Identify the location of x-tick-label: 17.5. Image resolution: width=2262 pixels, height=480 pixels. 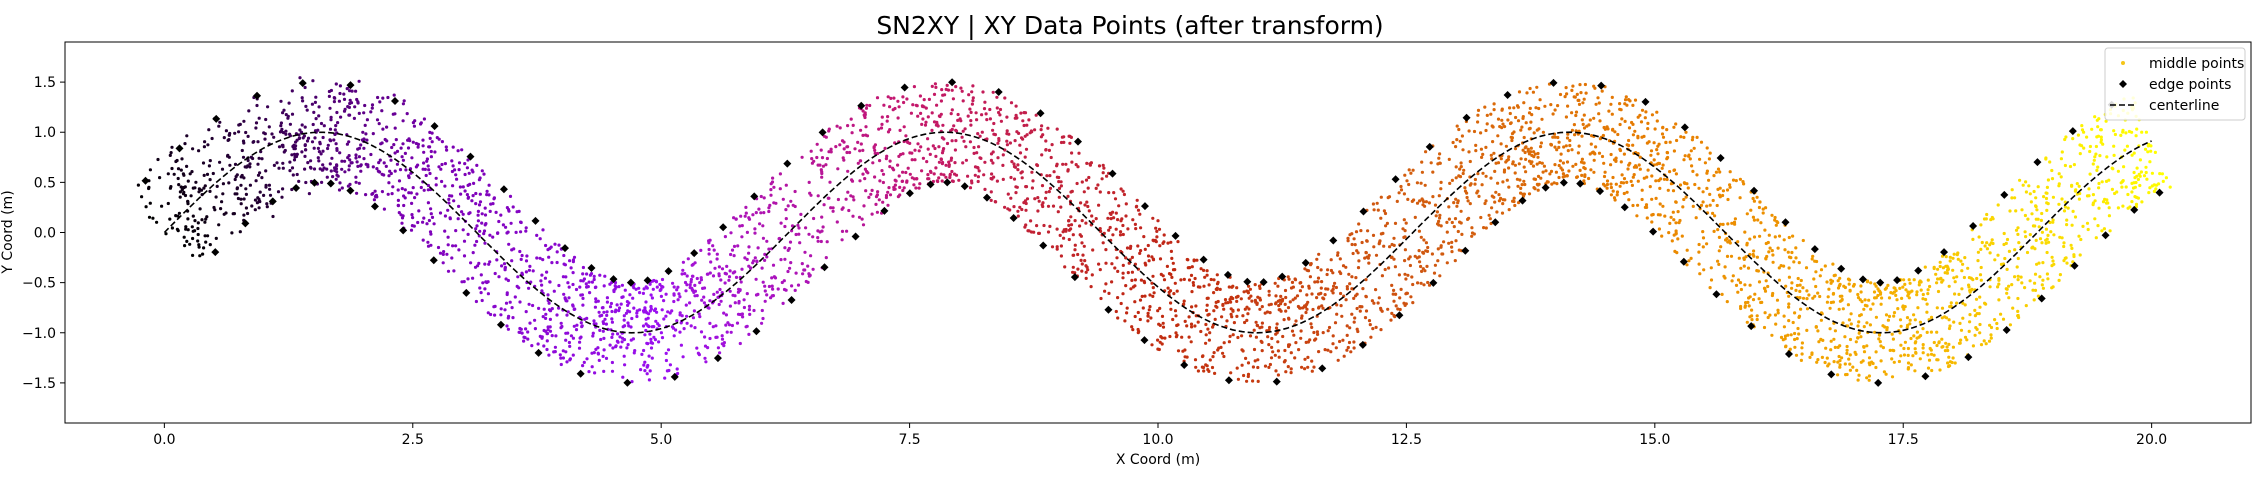
(1903, 440).